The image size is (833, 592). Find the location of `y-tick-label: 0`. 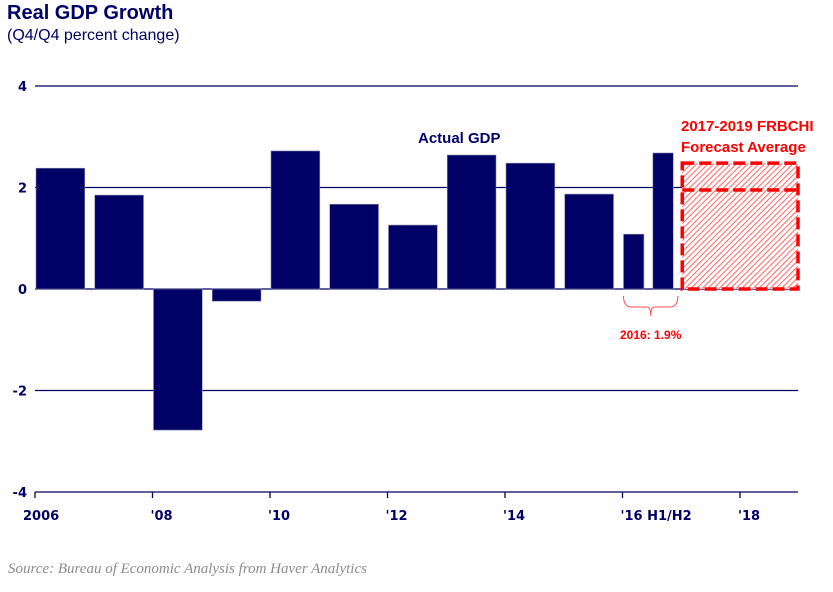

y-tick-label: 0 is located at coordinates (22, 290).